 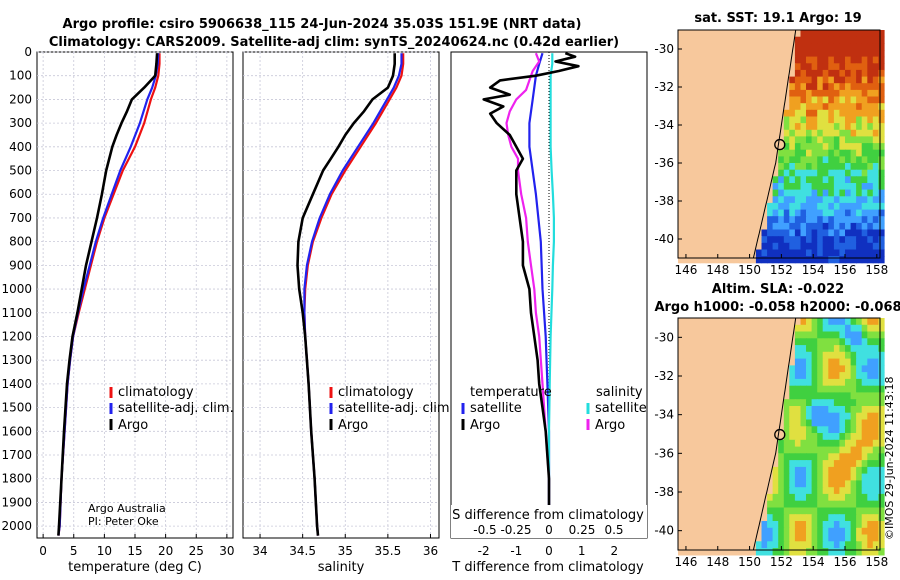 What do you see at coordinates (28, 52) in the screenshot?
I see `depth-tick-label: 0` at bounding box center [28, 52].